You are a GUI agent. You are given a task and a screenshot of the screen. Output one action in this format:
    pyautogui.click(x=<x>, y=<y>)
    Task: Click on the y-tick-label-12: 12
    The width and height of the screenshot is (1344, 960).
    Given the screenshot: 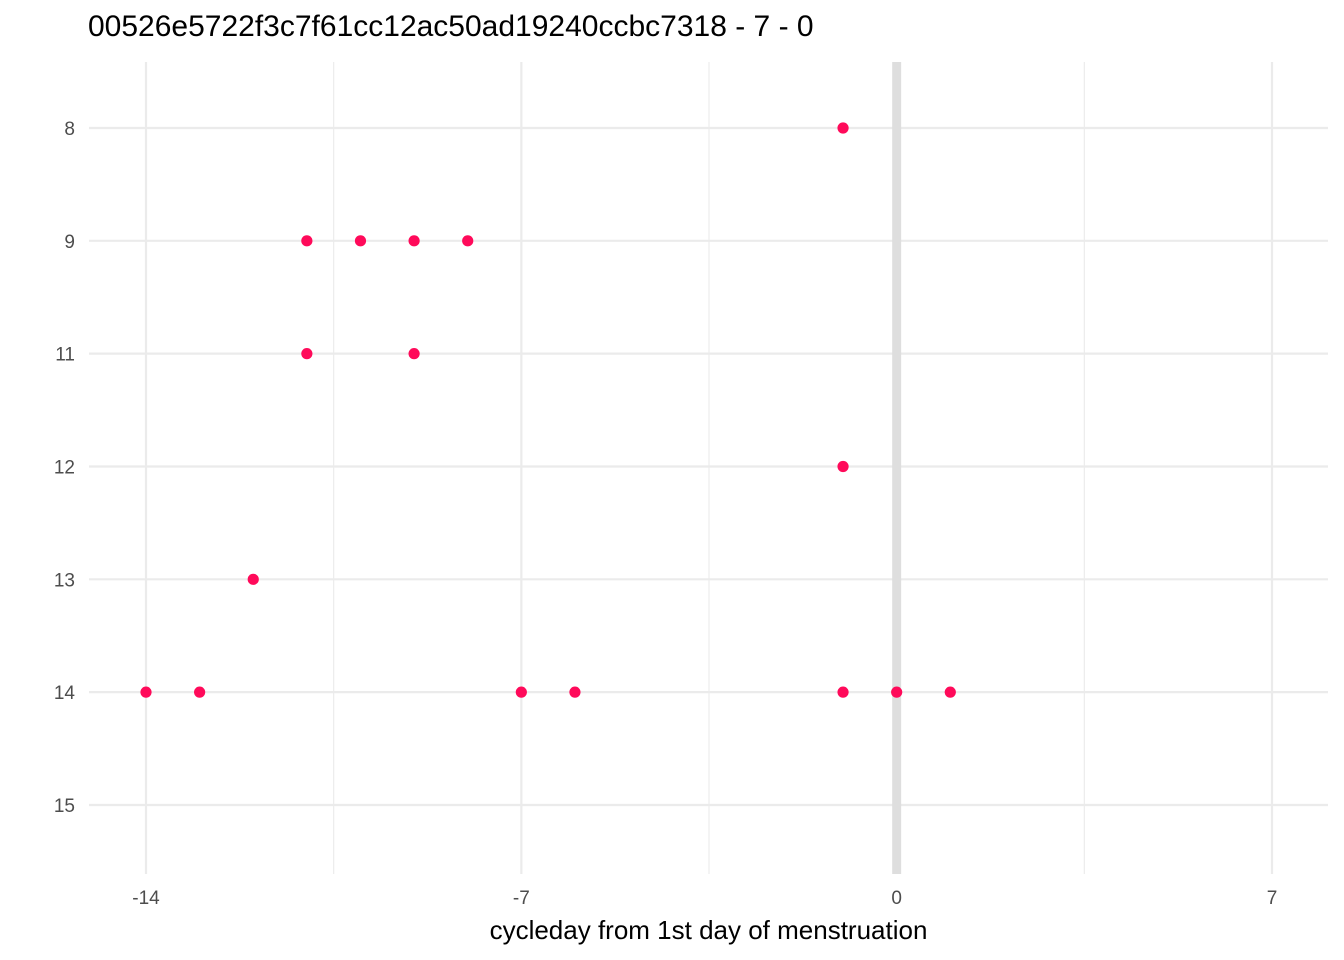 What is the action you would take?
    pyautogui.click(x=64, y=467)
    